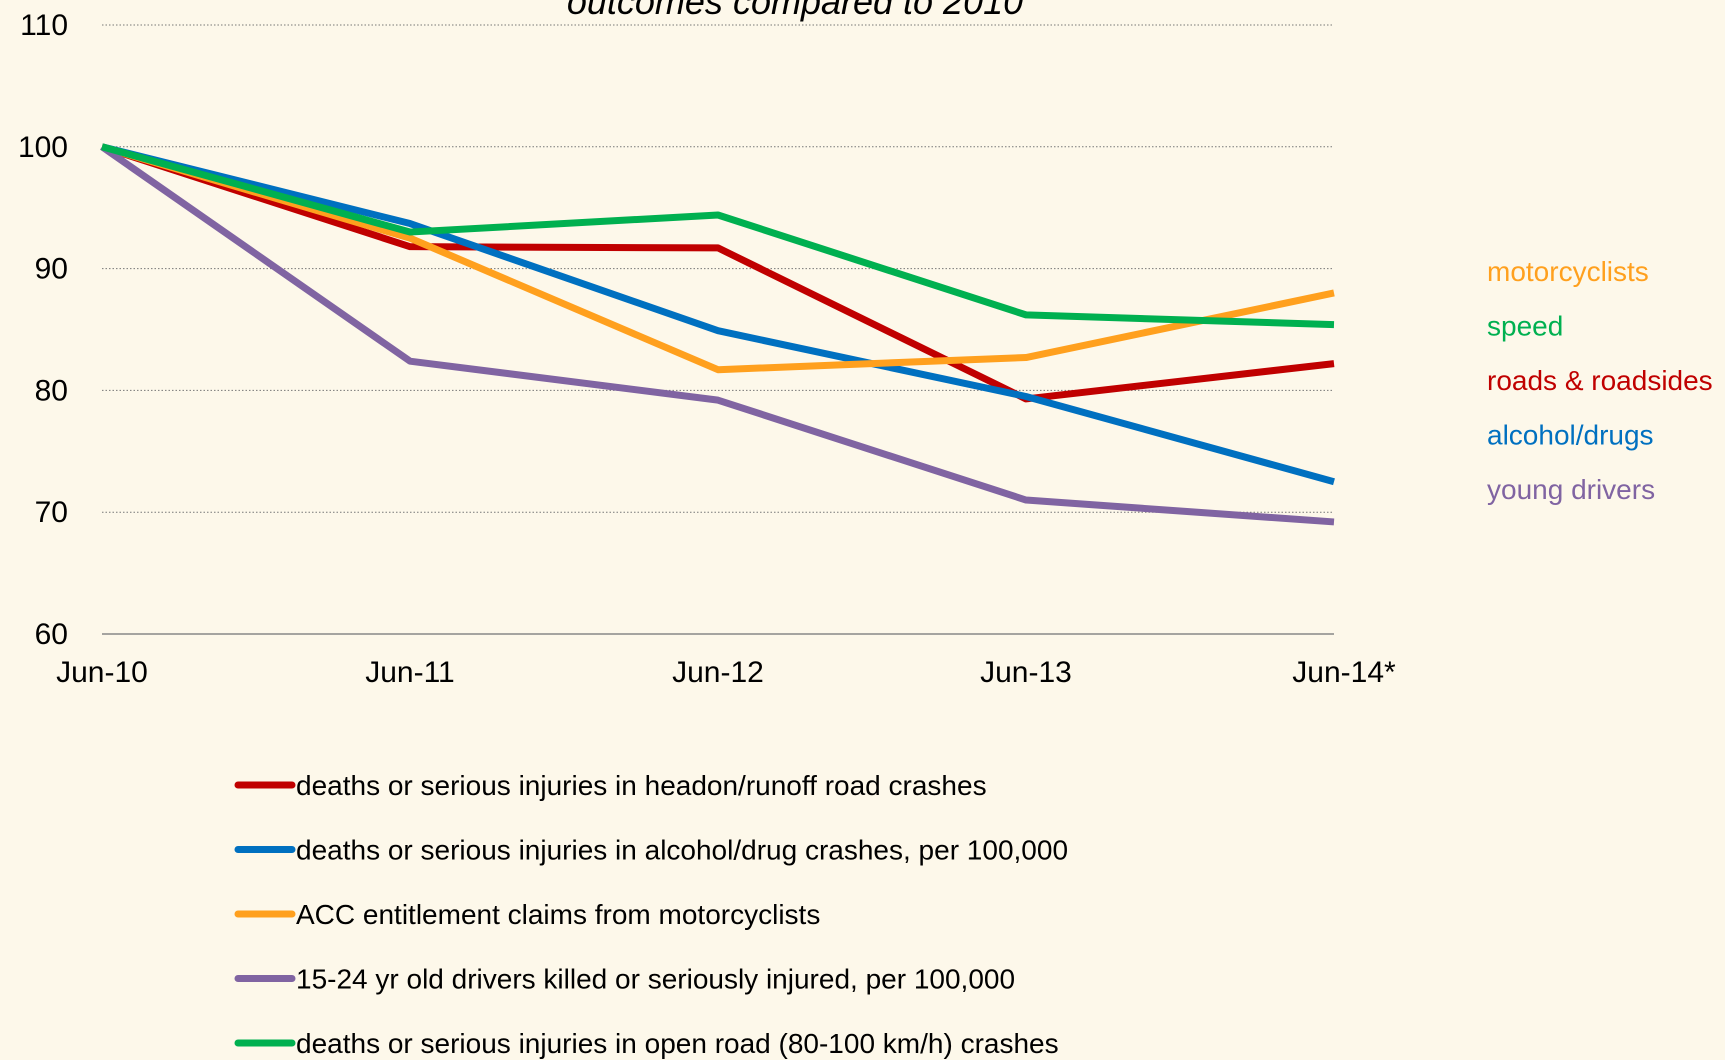 This screenshot has height=1060, width=1725. What do you see at coordinates (718, 236) in the screenshot?
I see `series-line` at bounding box center [718, 236].